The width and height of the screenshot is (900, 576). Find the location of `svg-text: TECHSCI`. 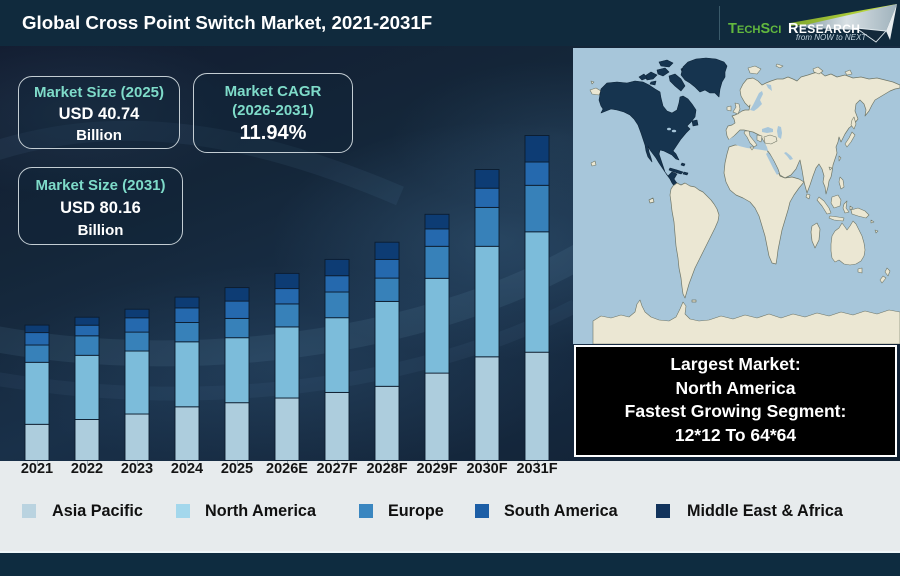

svg-text: TECHSCI is located at coordinates (754, 29).